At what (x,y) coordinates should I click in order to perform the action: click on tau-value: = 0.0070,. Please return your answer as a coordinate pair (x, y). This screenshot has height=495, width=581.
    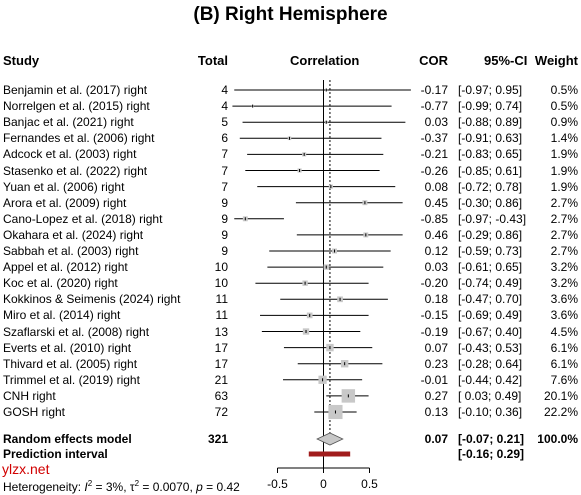
    Looking at the image, I should click on (168, 487).